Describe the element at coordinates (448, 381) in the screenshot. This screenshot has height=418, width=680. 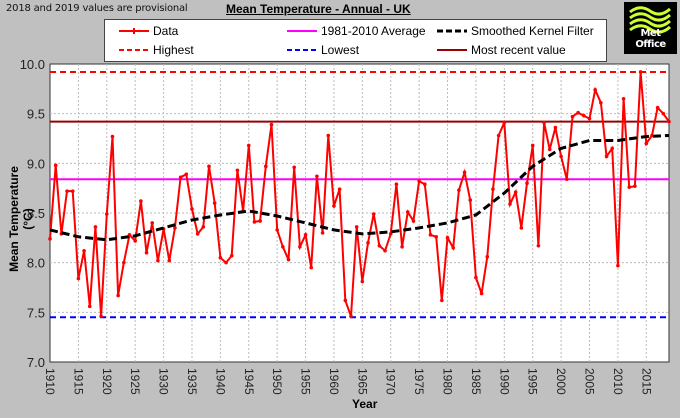
I see `x-tick-label: 1980` at that location.